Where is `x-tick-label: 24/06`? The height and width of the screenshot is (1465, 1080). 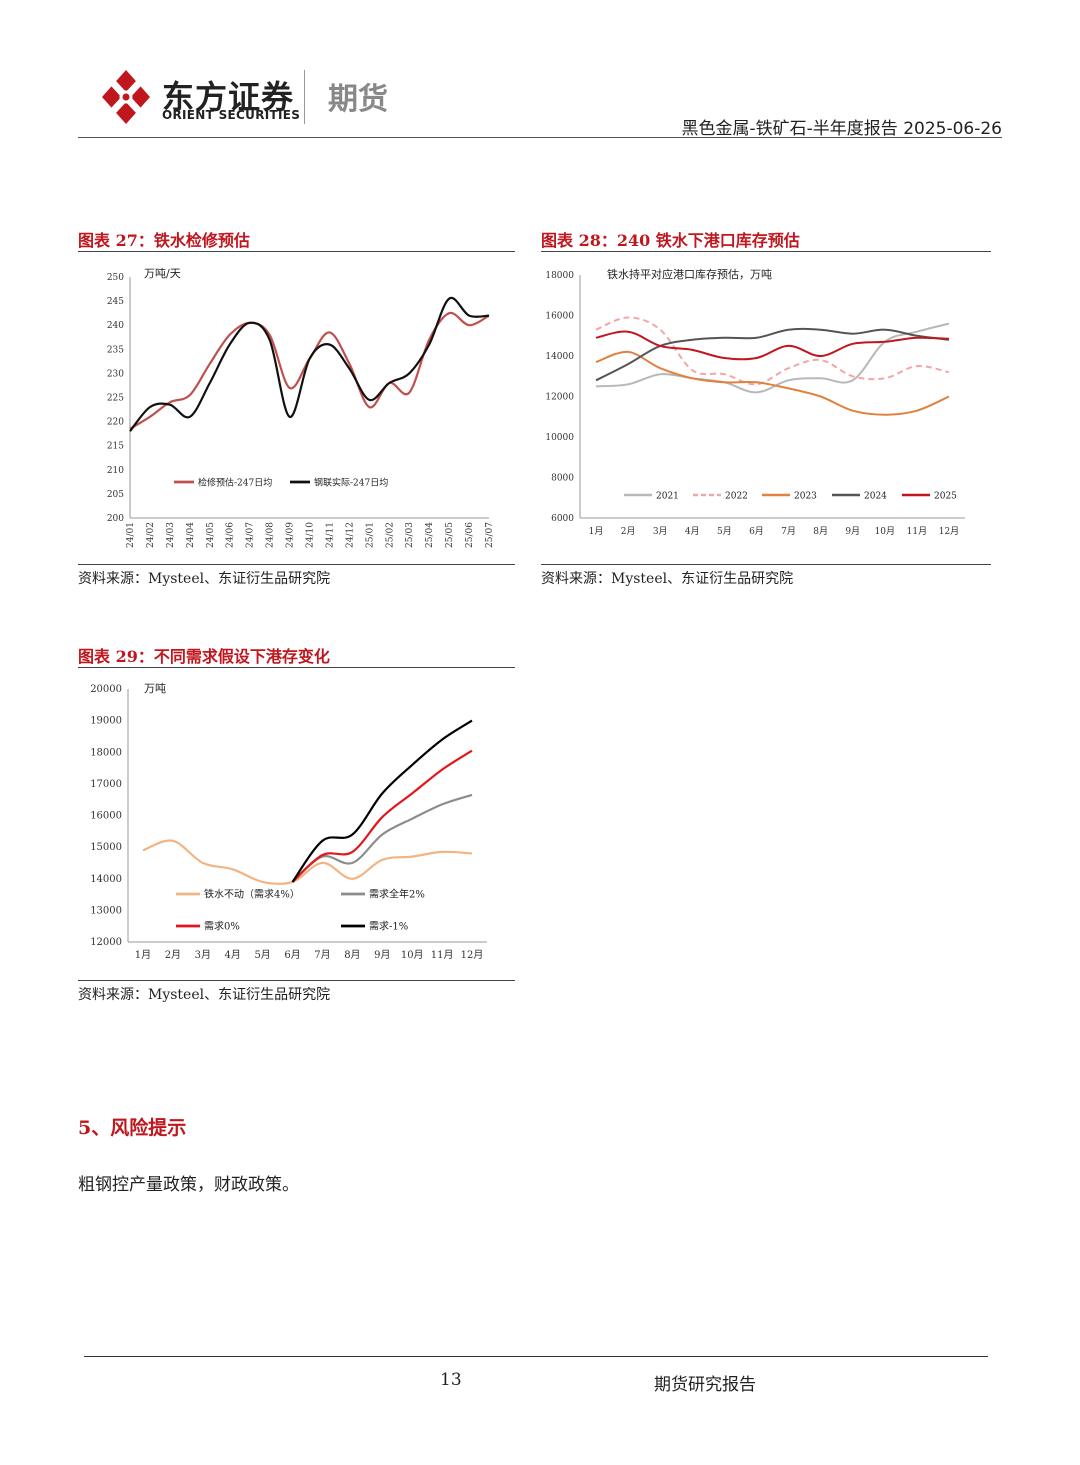 x-tick-label: 24/06 is located at coordinates (231, 535).